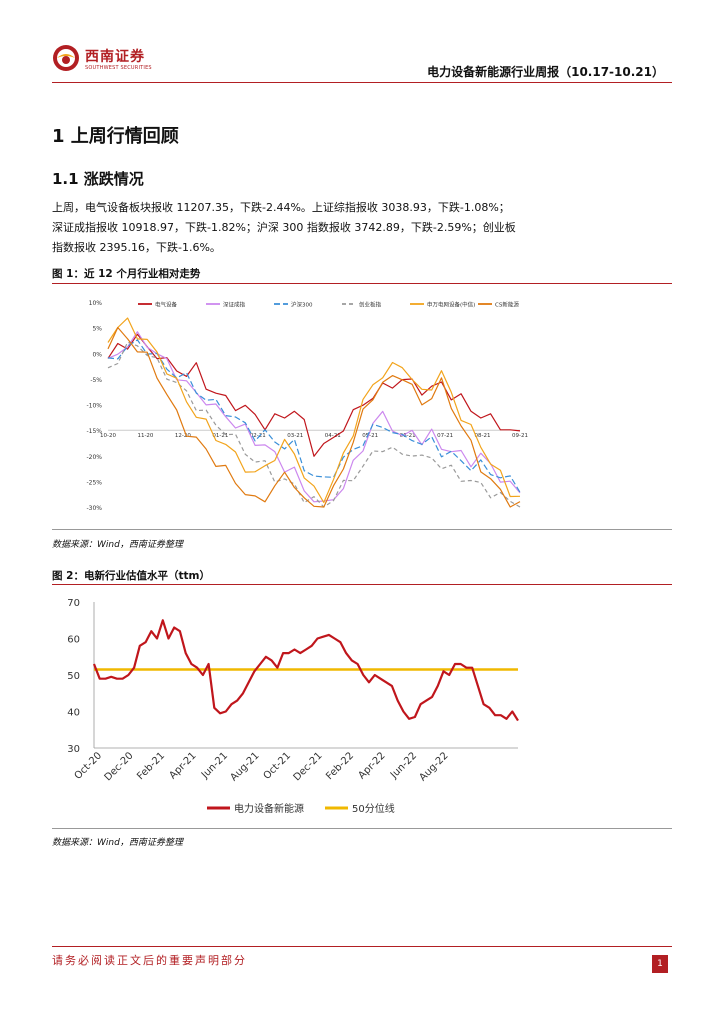  I want to click on page-number: 1, so click(660, 964).